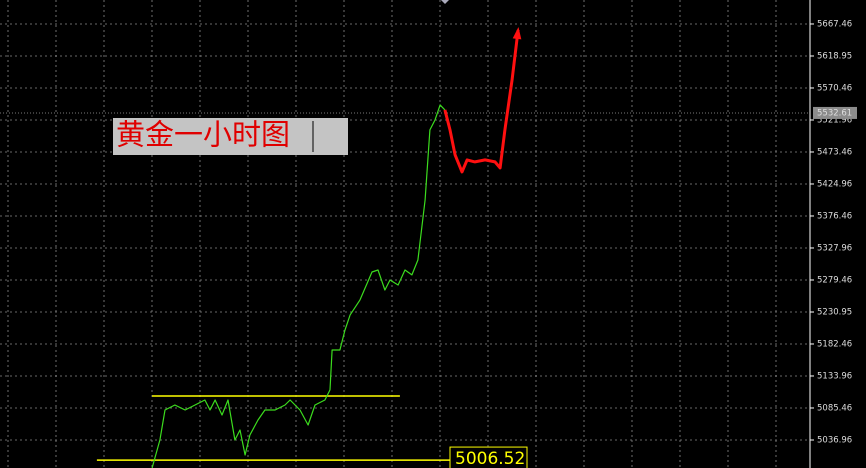  I want to click on y-tick-label: 5230.95, so click(834, 312).